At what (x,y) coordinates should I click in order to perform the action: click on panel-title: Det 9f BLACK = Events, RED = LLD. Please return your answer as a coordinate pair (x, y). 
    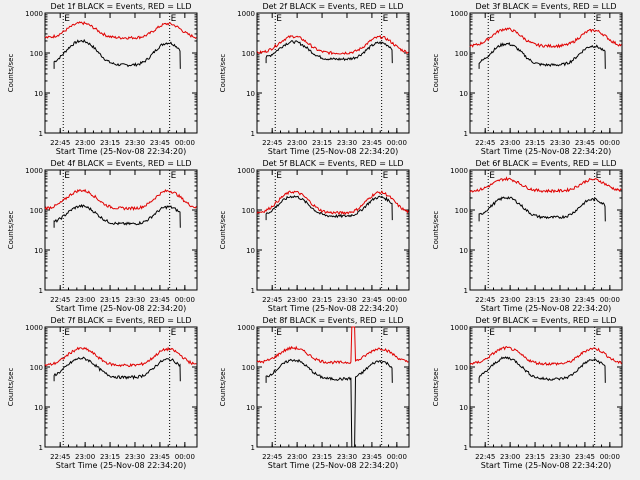
    Looking at the image, I should click on (545, 320).